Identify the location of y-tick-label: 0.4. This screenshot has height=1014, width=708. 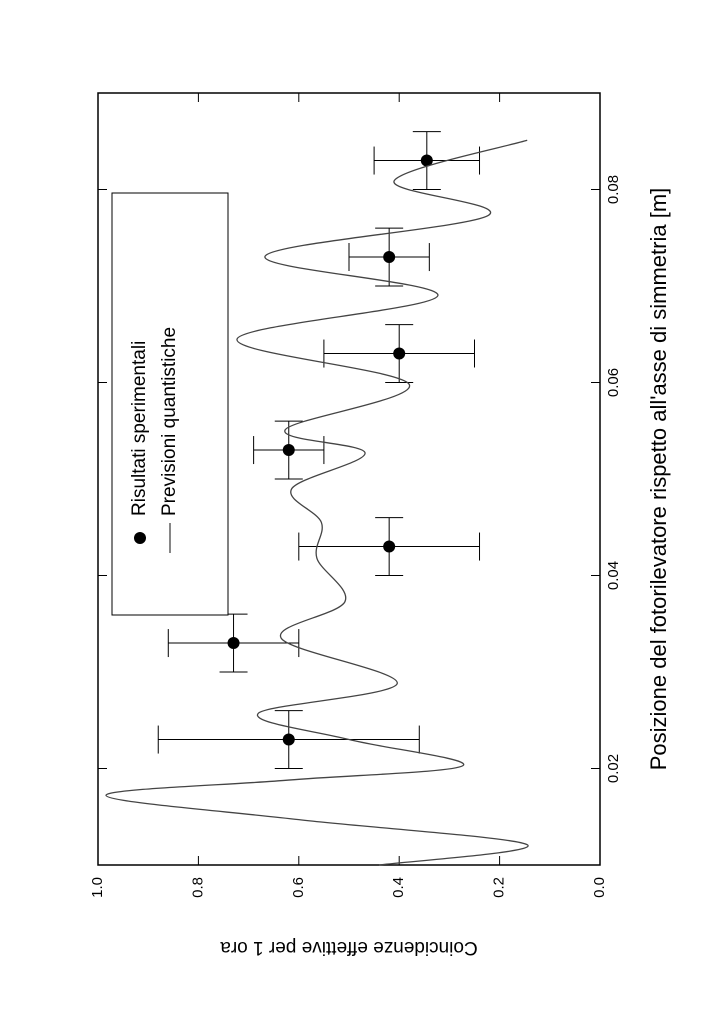
(398, 887).